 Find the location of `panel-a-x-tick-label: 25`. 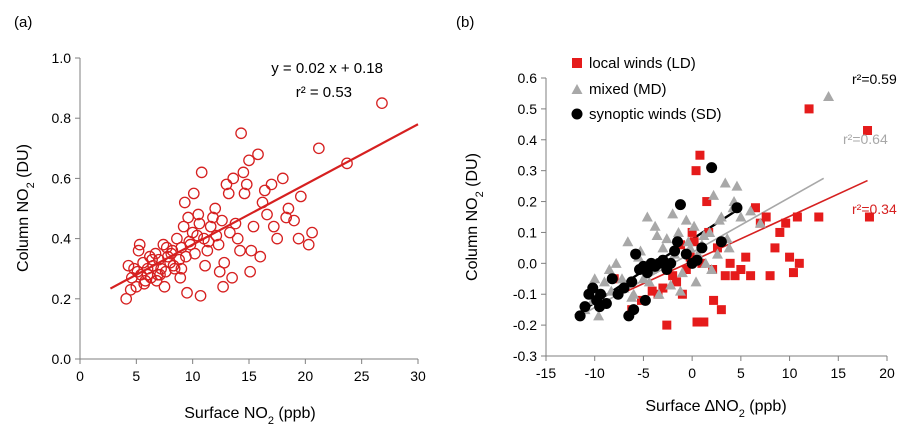

panel-a-x-tick-label: 25 is located at coordinates (362, 376).